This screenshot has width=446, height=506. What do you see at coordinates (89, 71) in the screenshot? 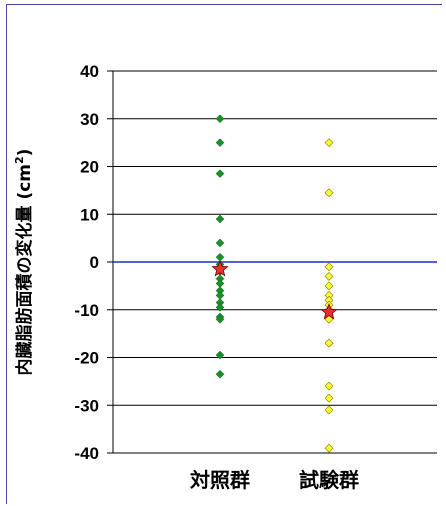
I see `y-tick-label: 40` at bounding box center [89, 71].